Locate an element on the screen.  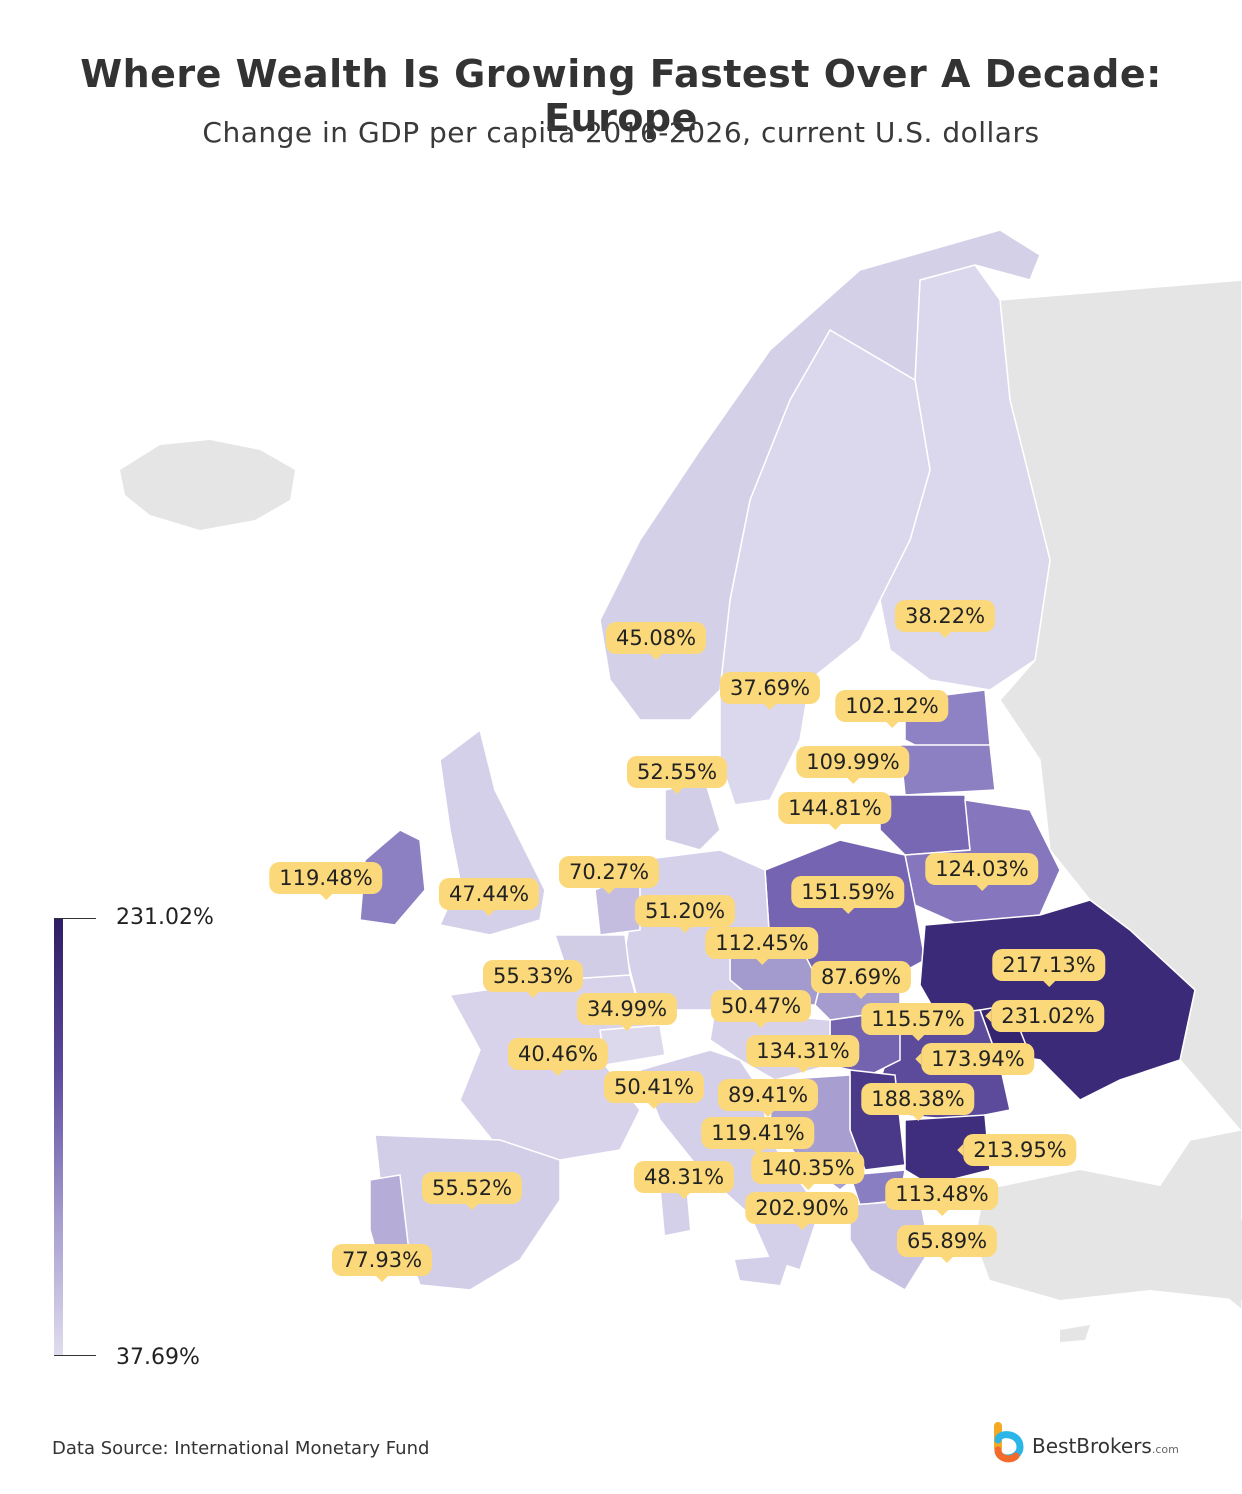
pin-label: 38.22% is located at coordinates (945, 619).